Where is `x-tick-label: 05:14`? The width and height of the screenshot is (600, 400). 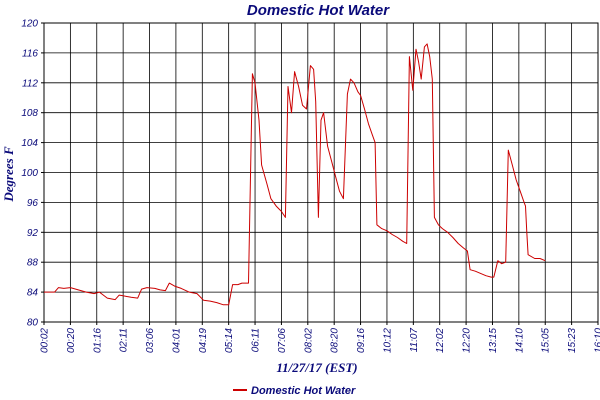 x-tick-label: 05:14 is located at coordinates (229, 340).